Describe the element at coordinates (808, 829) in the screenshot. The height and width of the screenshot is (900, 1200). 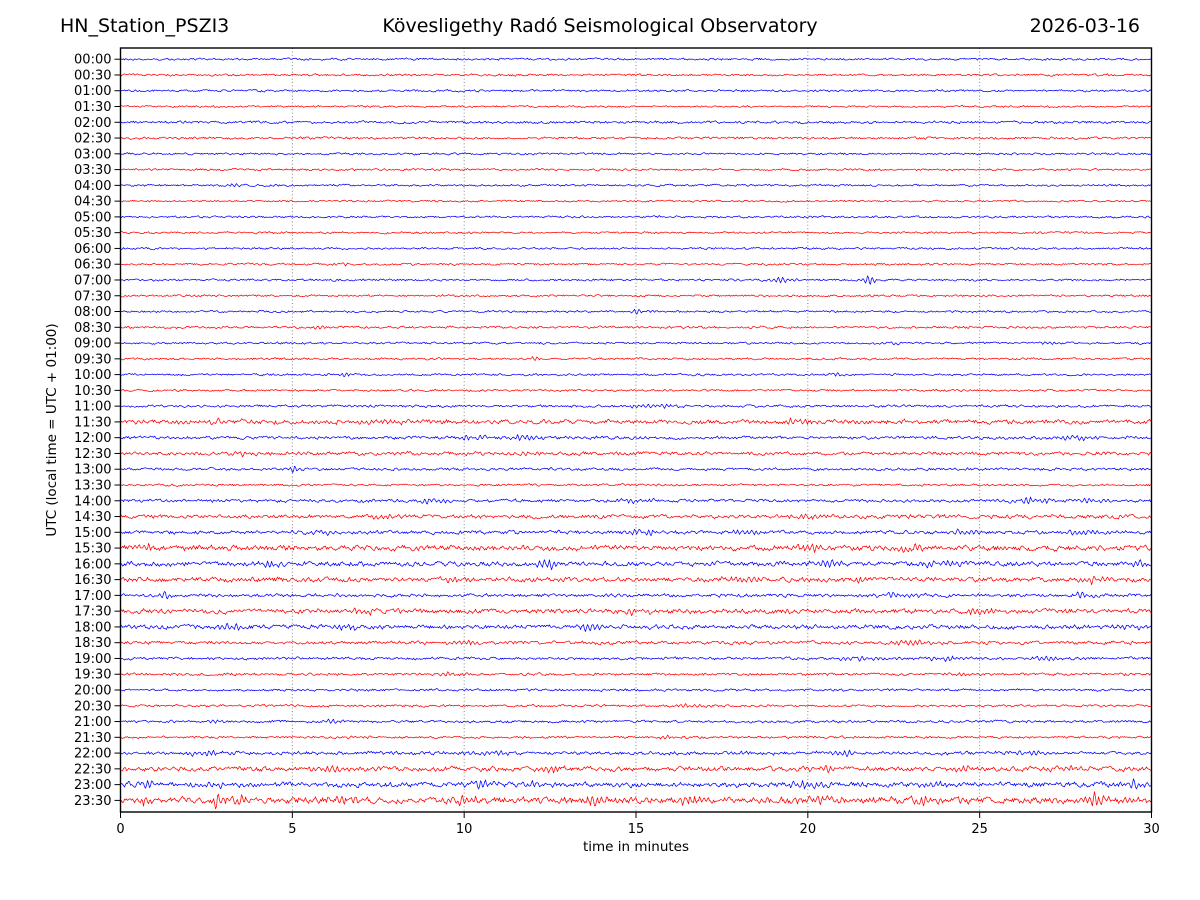
I see `x-tick-label-20: 20` at that location.